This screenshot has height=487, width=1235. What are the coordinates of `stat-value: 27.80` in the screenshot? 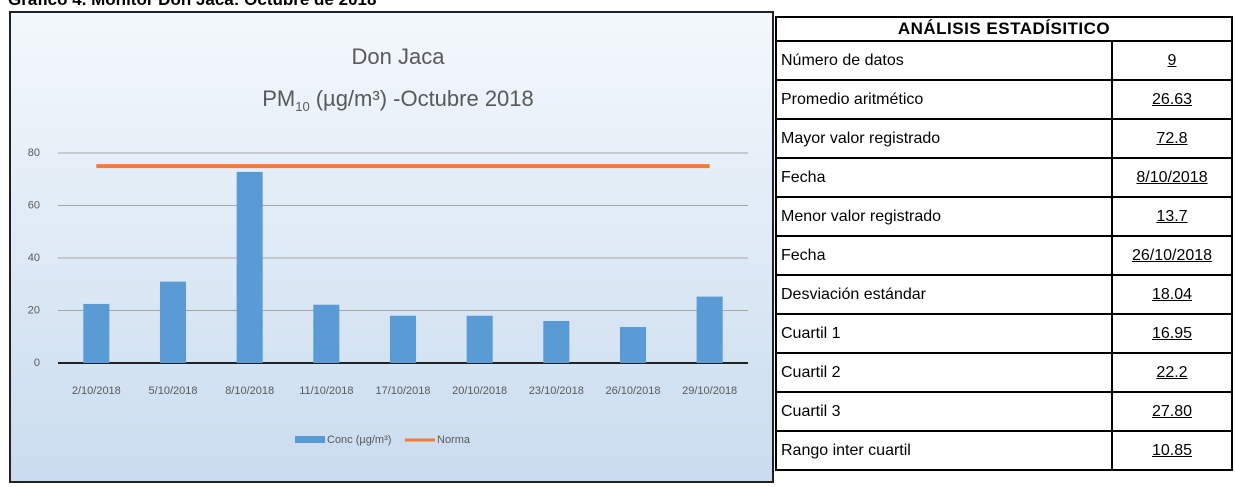 It's located at (1172, 411).